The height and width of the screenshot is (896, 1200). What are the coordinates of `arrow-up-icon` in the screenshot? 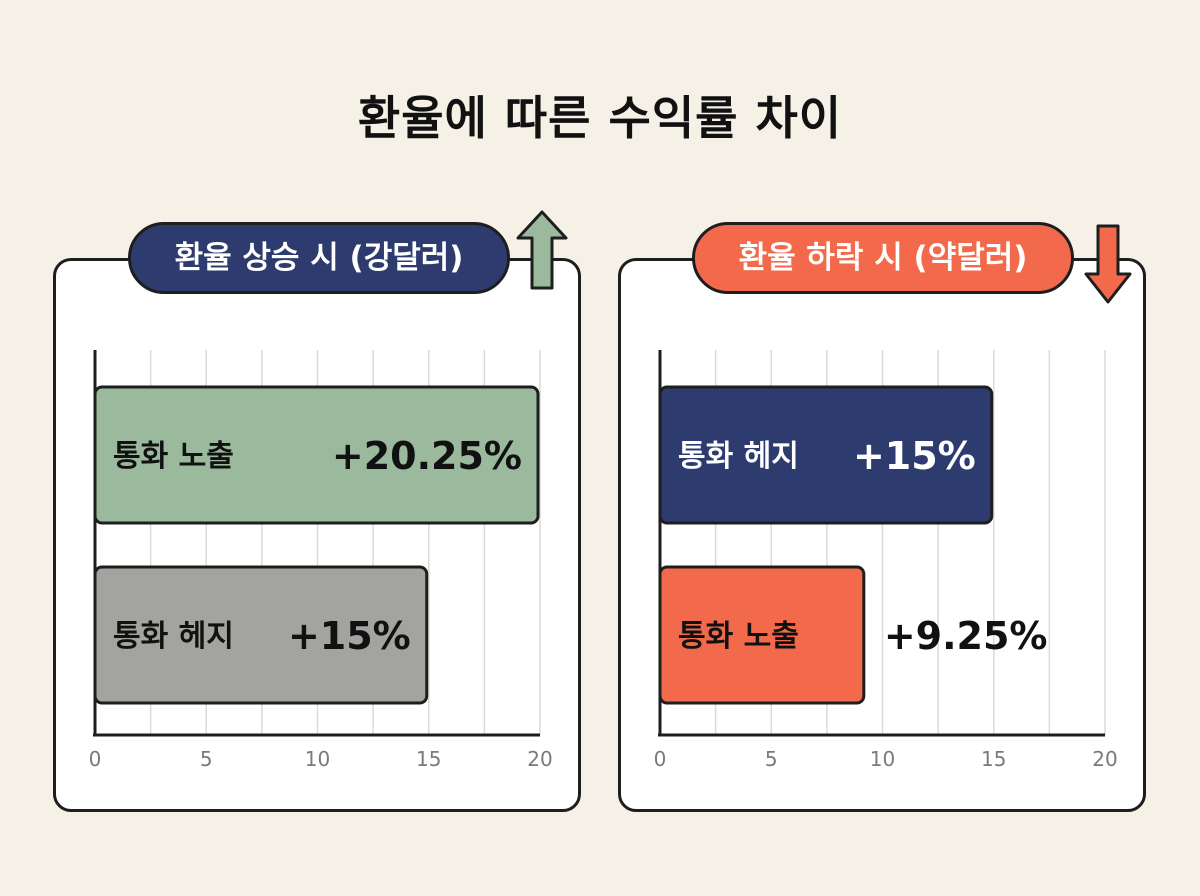 It's located at (542, 250).